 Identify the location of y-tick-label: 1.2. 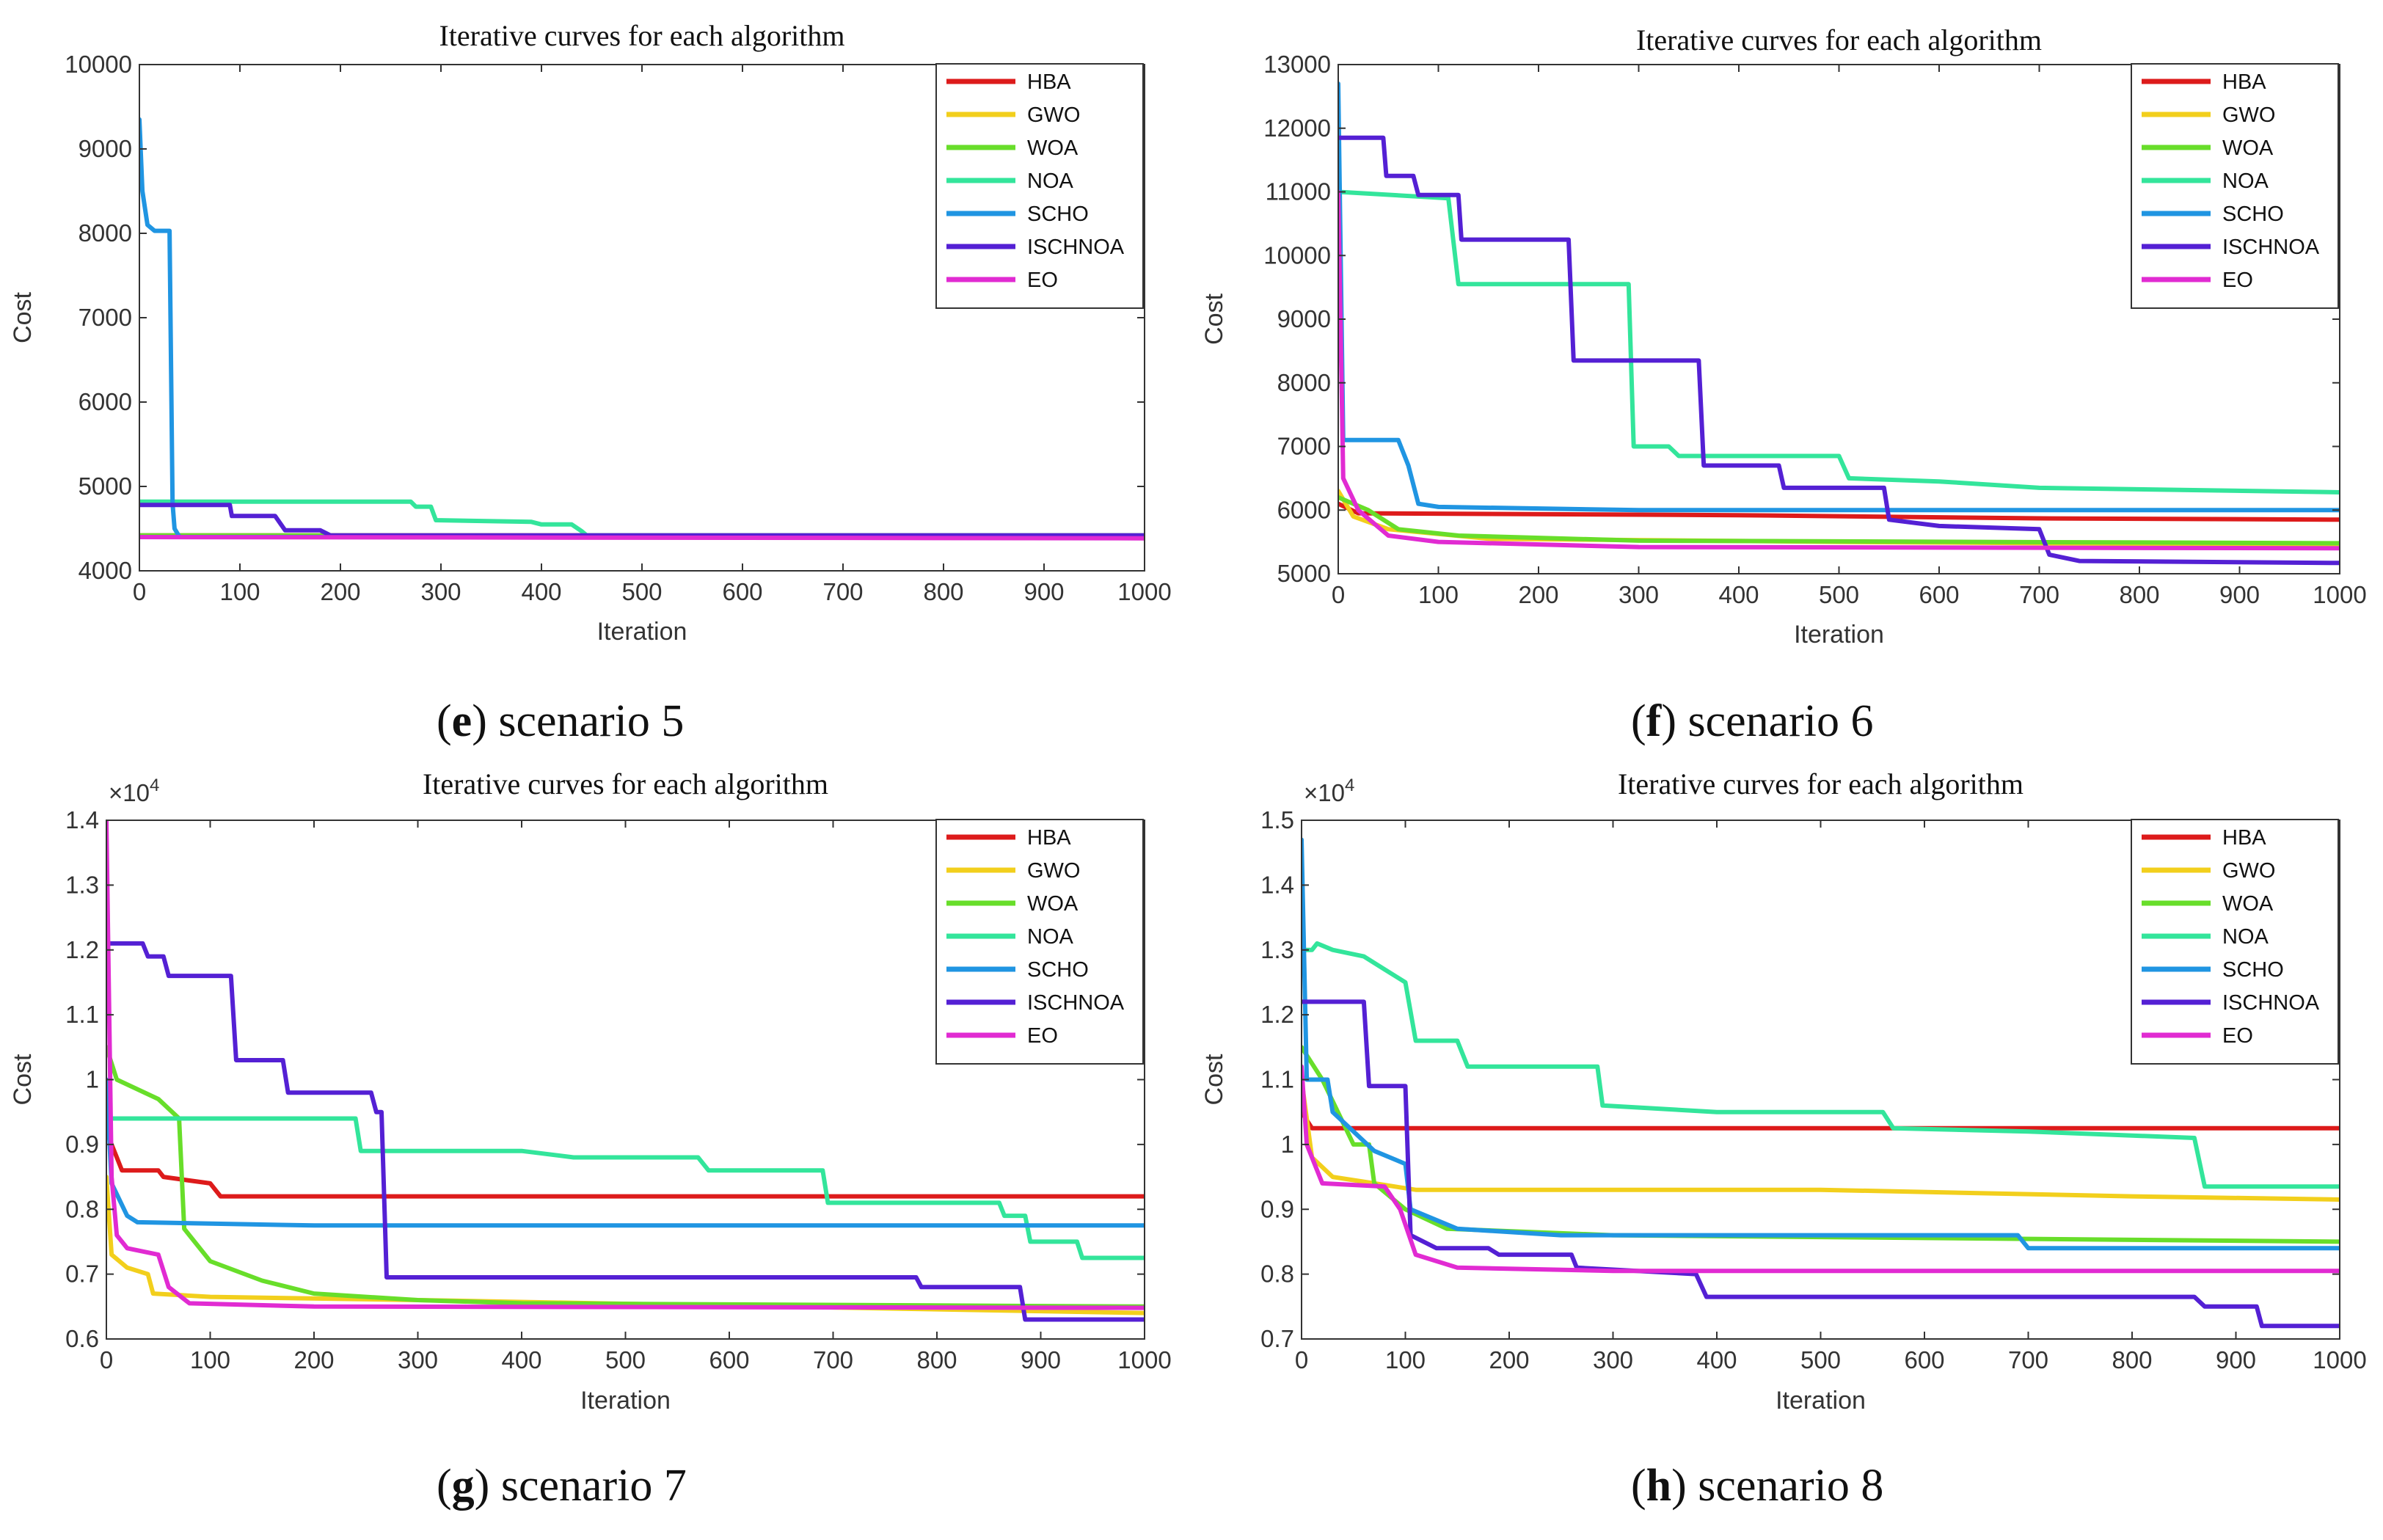
(82, 949).